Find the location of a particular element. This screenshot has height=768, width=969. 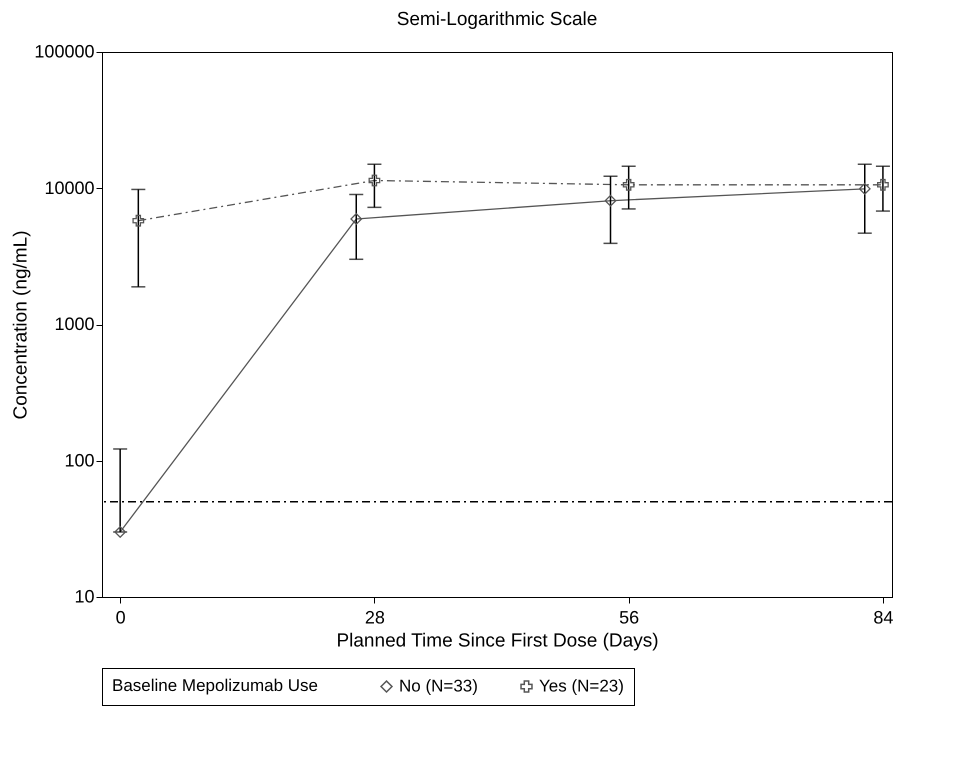

y-tick-label: 100000 is located at coordinates (64, 52).